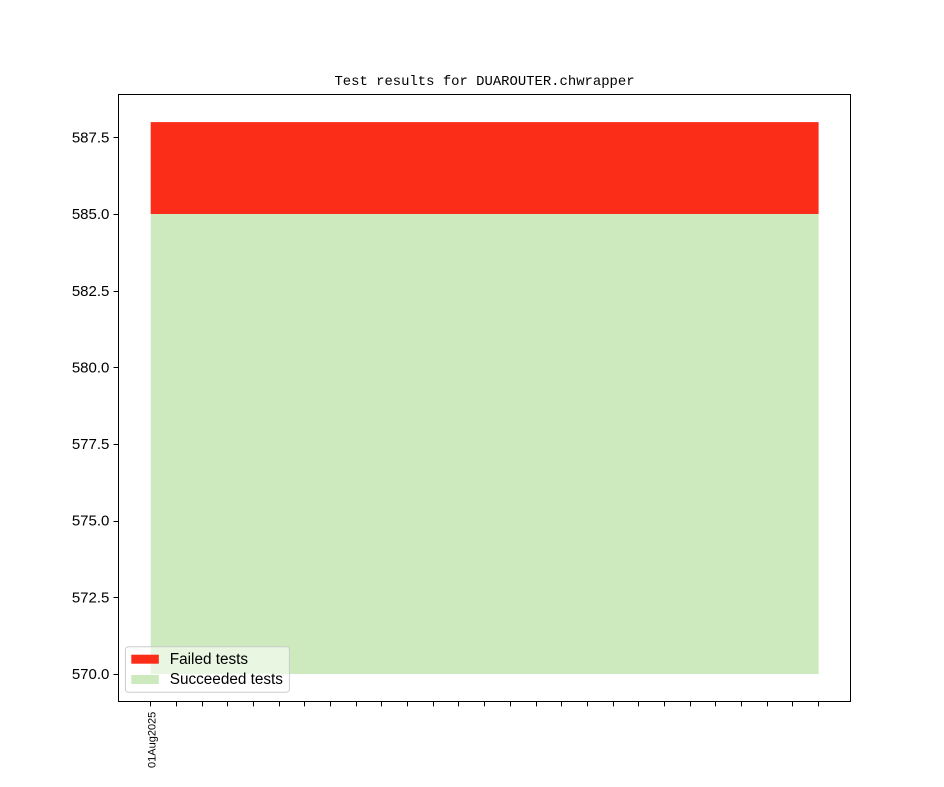 This screenshot has width=944, height=787. What do you see at coordinates (209, 659) in the screenshot?
I see `svg-text: Failed tests` at bounding box center [209, 659].